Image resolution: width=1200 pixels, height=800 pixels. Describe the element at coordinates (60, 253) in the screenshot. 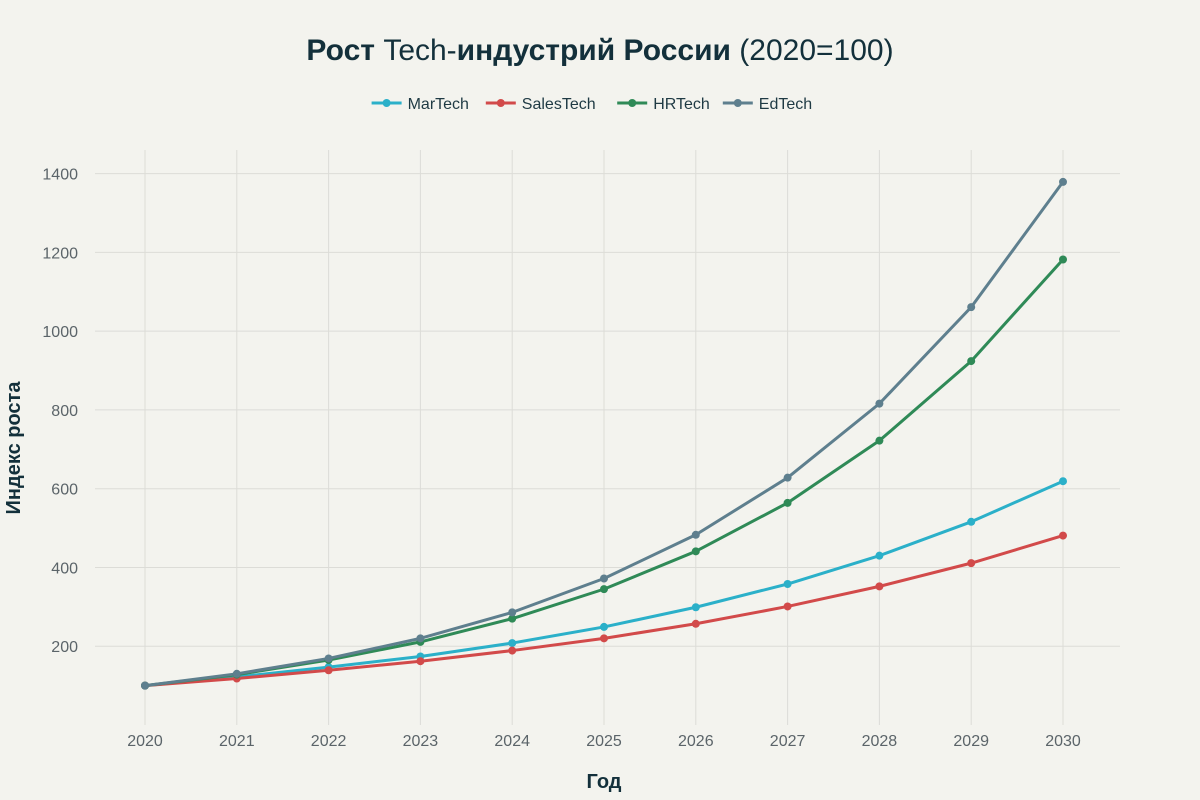

I see `y-tick-label: 1200` at that location.